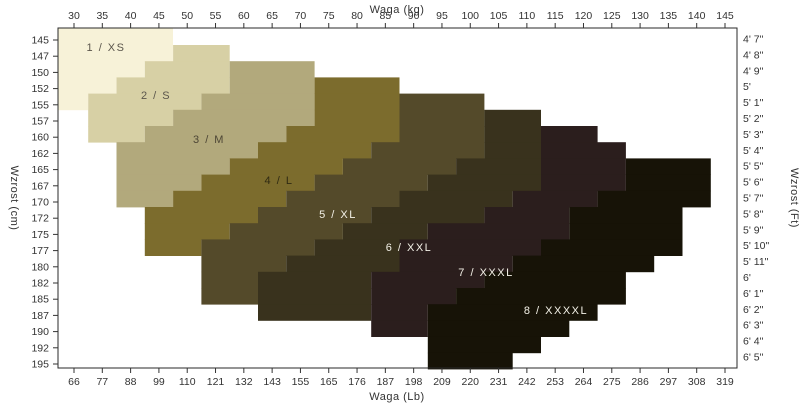  I want to click on ft-tick-label: 5' 1", so click(753, 103).